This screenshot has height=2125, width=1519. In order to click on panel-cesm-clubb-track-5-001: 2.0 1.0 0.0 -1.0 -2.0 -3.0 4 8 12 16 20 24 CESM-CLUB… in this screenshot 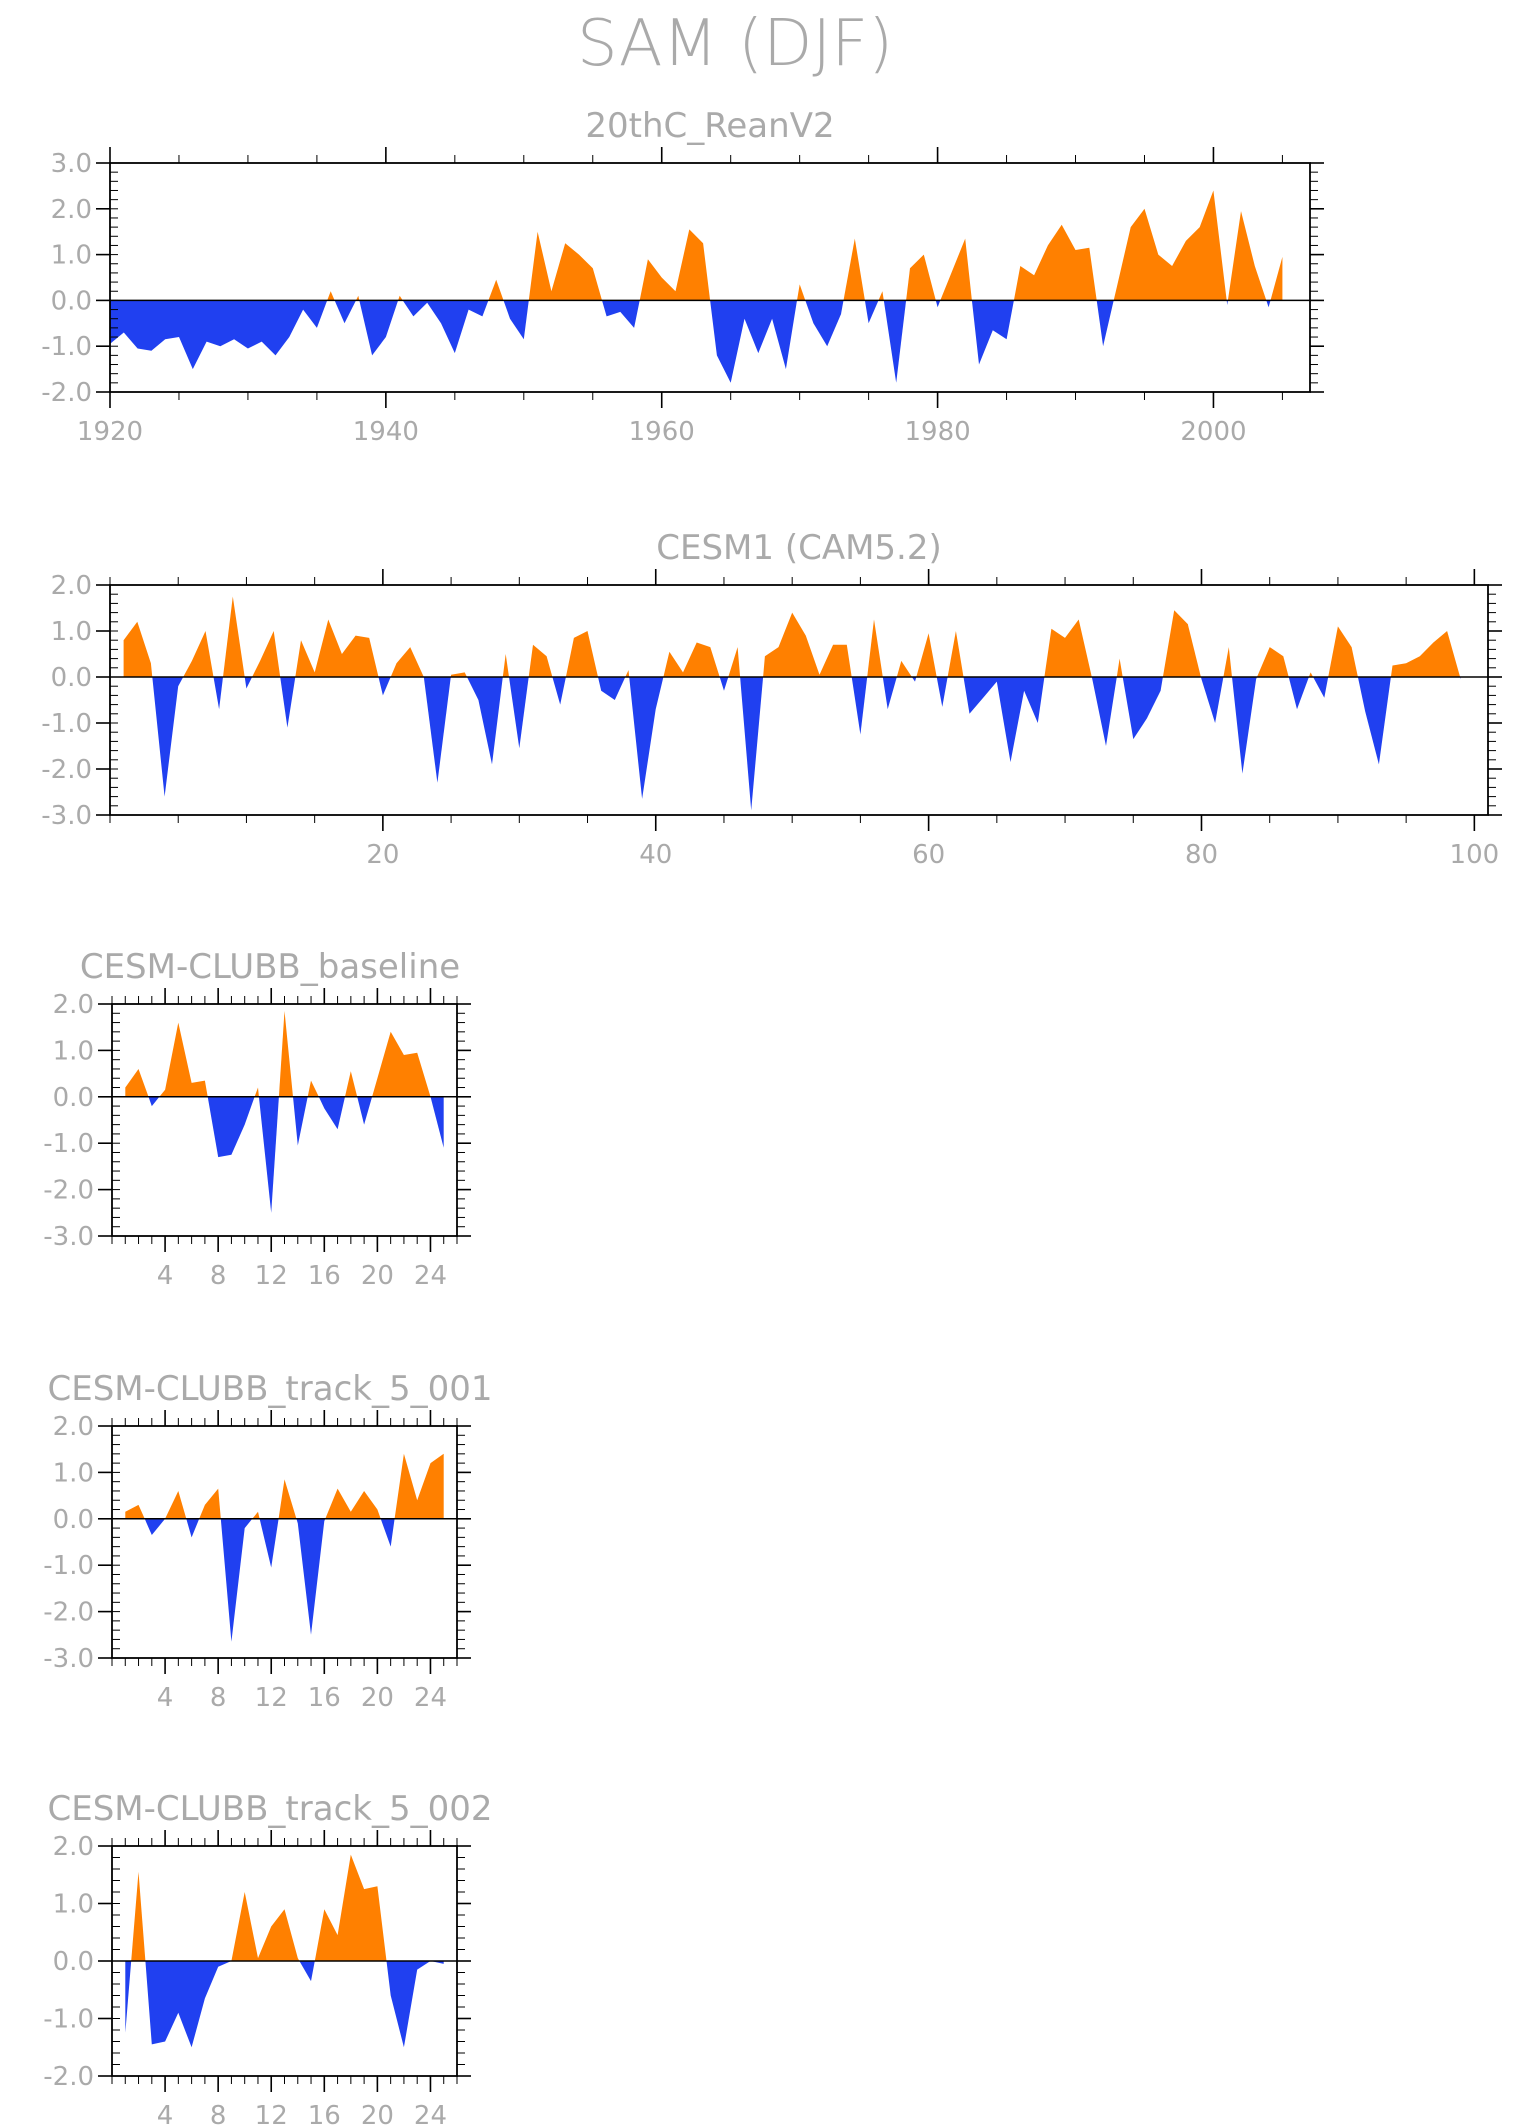, I will do `click(267, 1541)`.